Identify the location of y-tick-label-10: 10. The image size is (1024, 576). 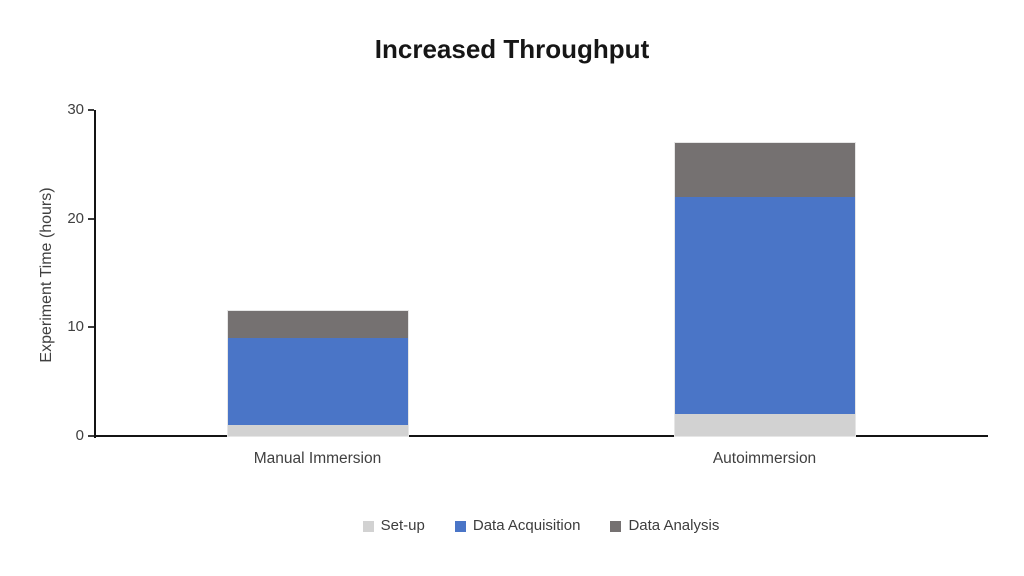
(75, 327).